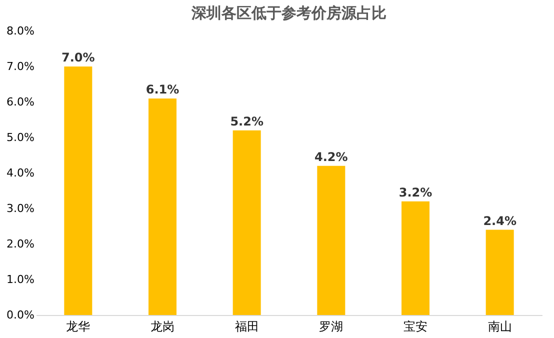  I want to click on x-tick-label: 龙岗, so click(162, 327).